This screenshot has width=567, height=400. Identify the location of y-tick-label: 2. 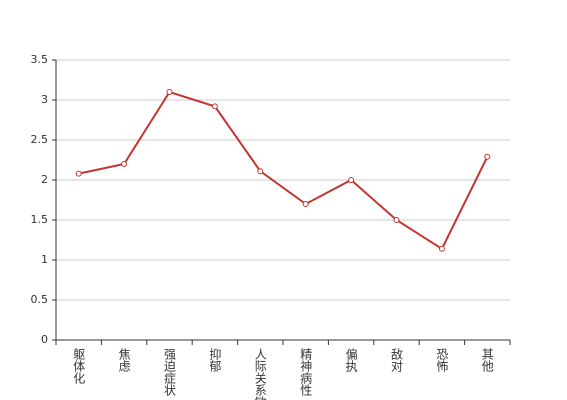
(44, 179).